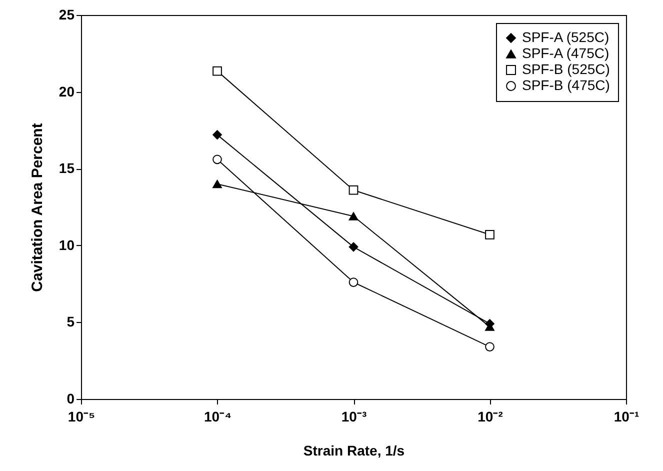  What do you see at coordinates (82, 416) in the screenshot?
I see `x-tick-label: 10⁻⁵` at bounding box center [82, 416].